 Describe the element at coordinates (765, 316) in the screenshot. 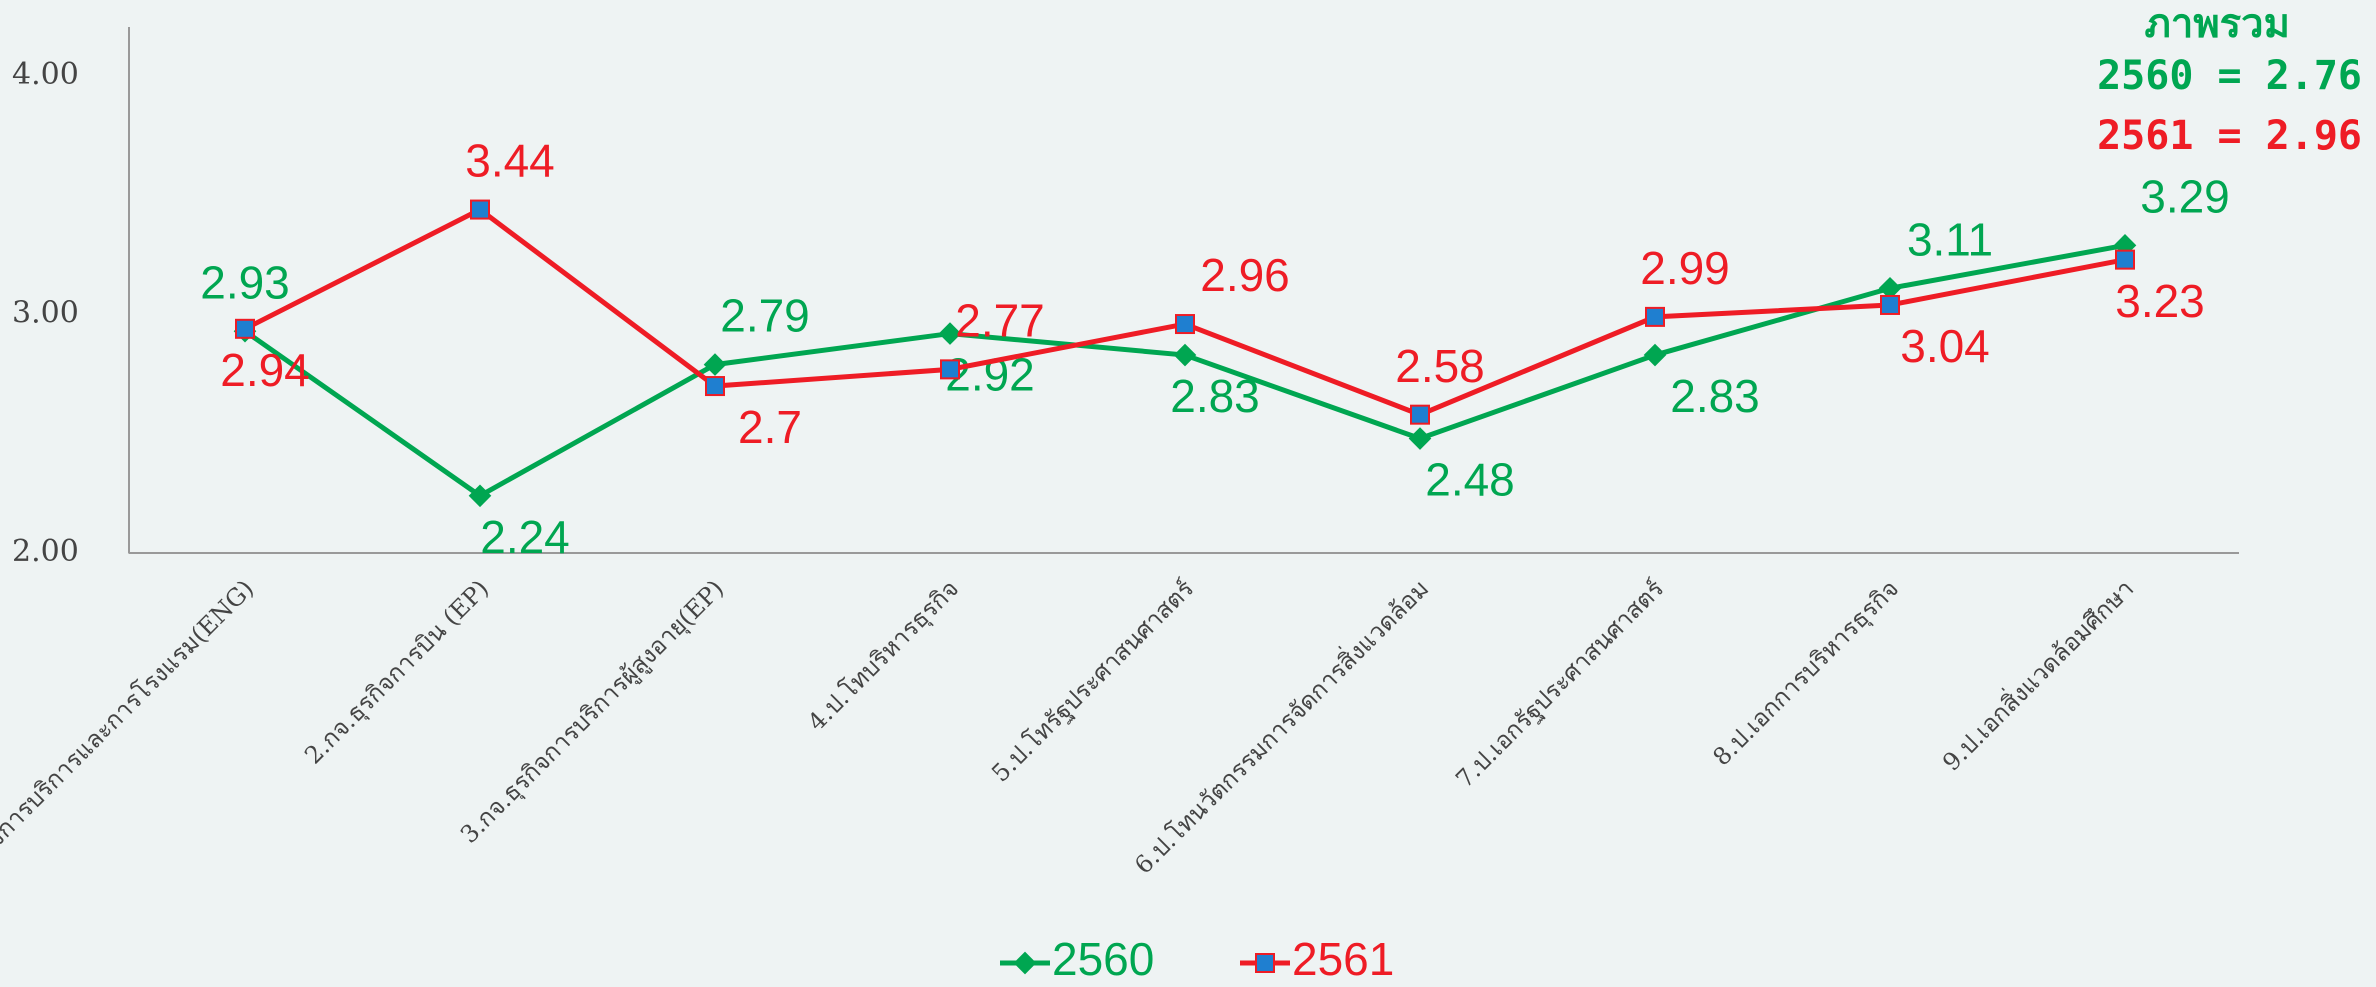

I see `data-label: 2.79` at that location.